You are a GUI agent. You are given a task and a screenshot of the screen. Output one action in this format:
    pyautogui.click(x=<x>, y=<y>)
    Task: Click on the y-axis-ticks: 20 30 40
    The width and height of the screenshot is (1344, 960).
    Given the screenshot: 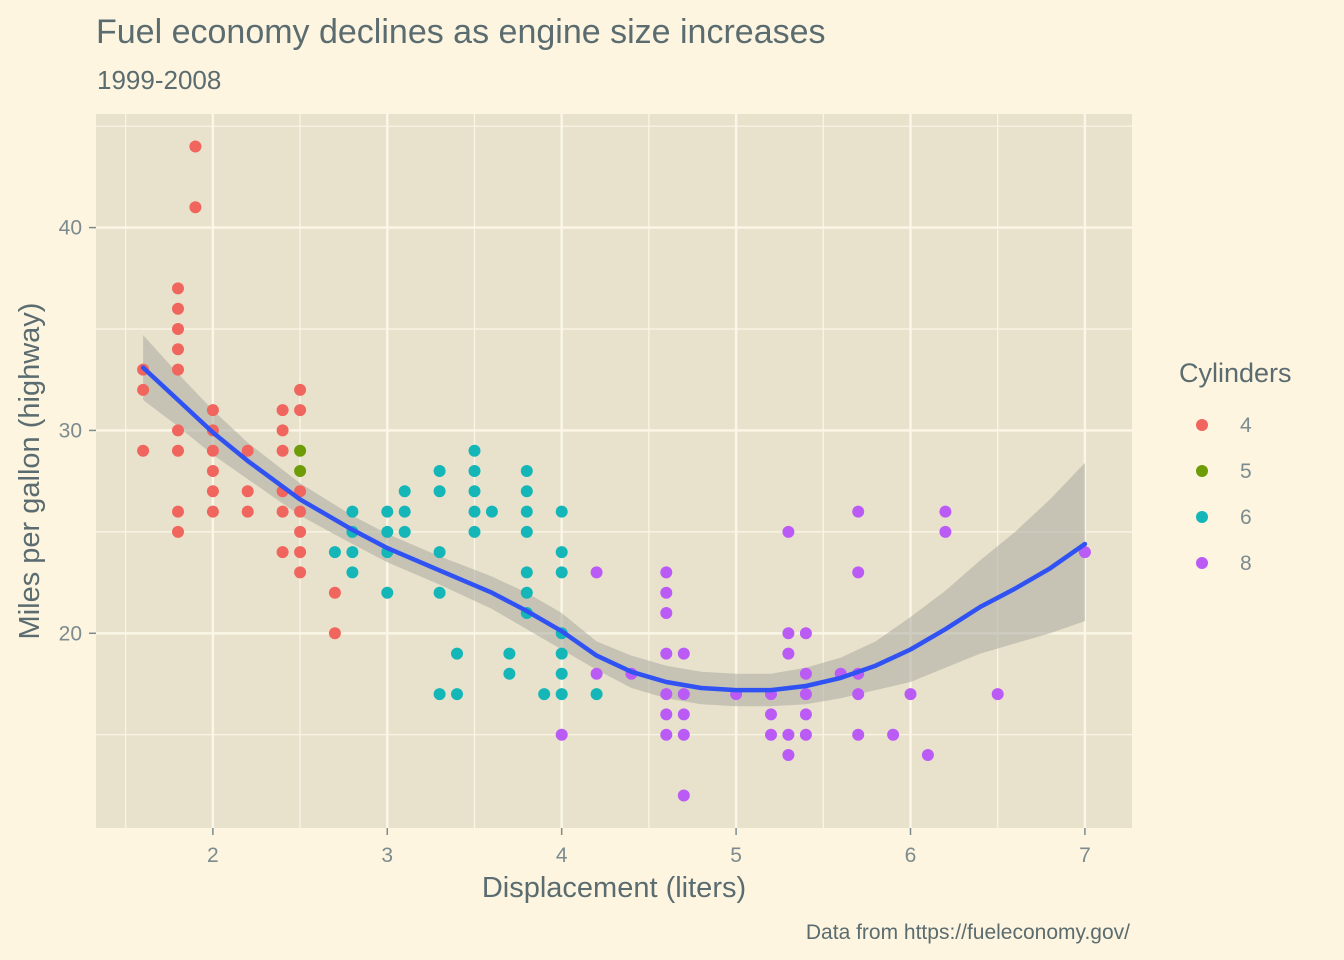 What is the action you would take?
    pyautogui.click(x=77, y=431)
    